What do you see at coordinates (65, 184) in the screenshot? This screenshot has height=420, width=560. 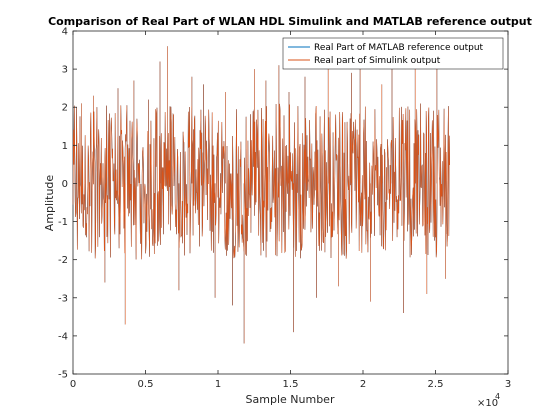 I see `y-tick-label: 0` at bounding box center [65, 184].